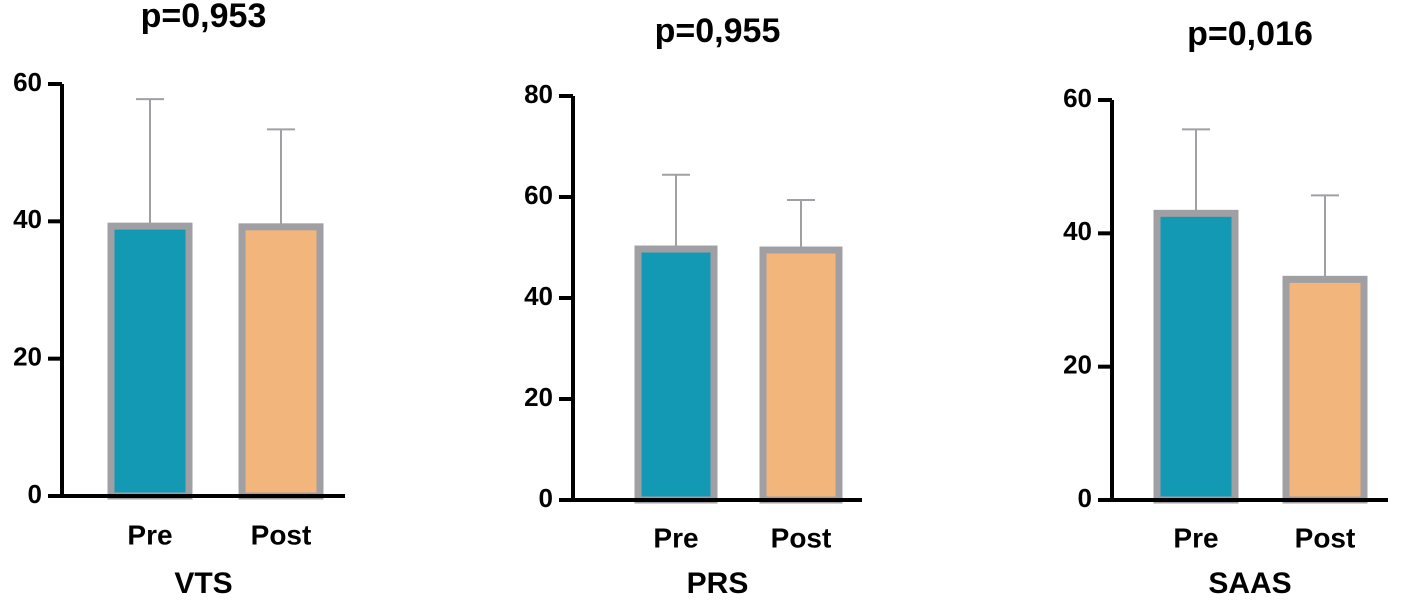 The width and height of the screenshot is (1417, 600). Describe the element at coordinates (204, 17) in the screenshot. I see `chart-title: p=0,953` at that location.